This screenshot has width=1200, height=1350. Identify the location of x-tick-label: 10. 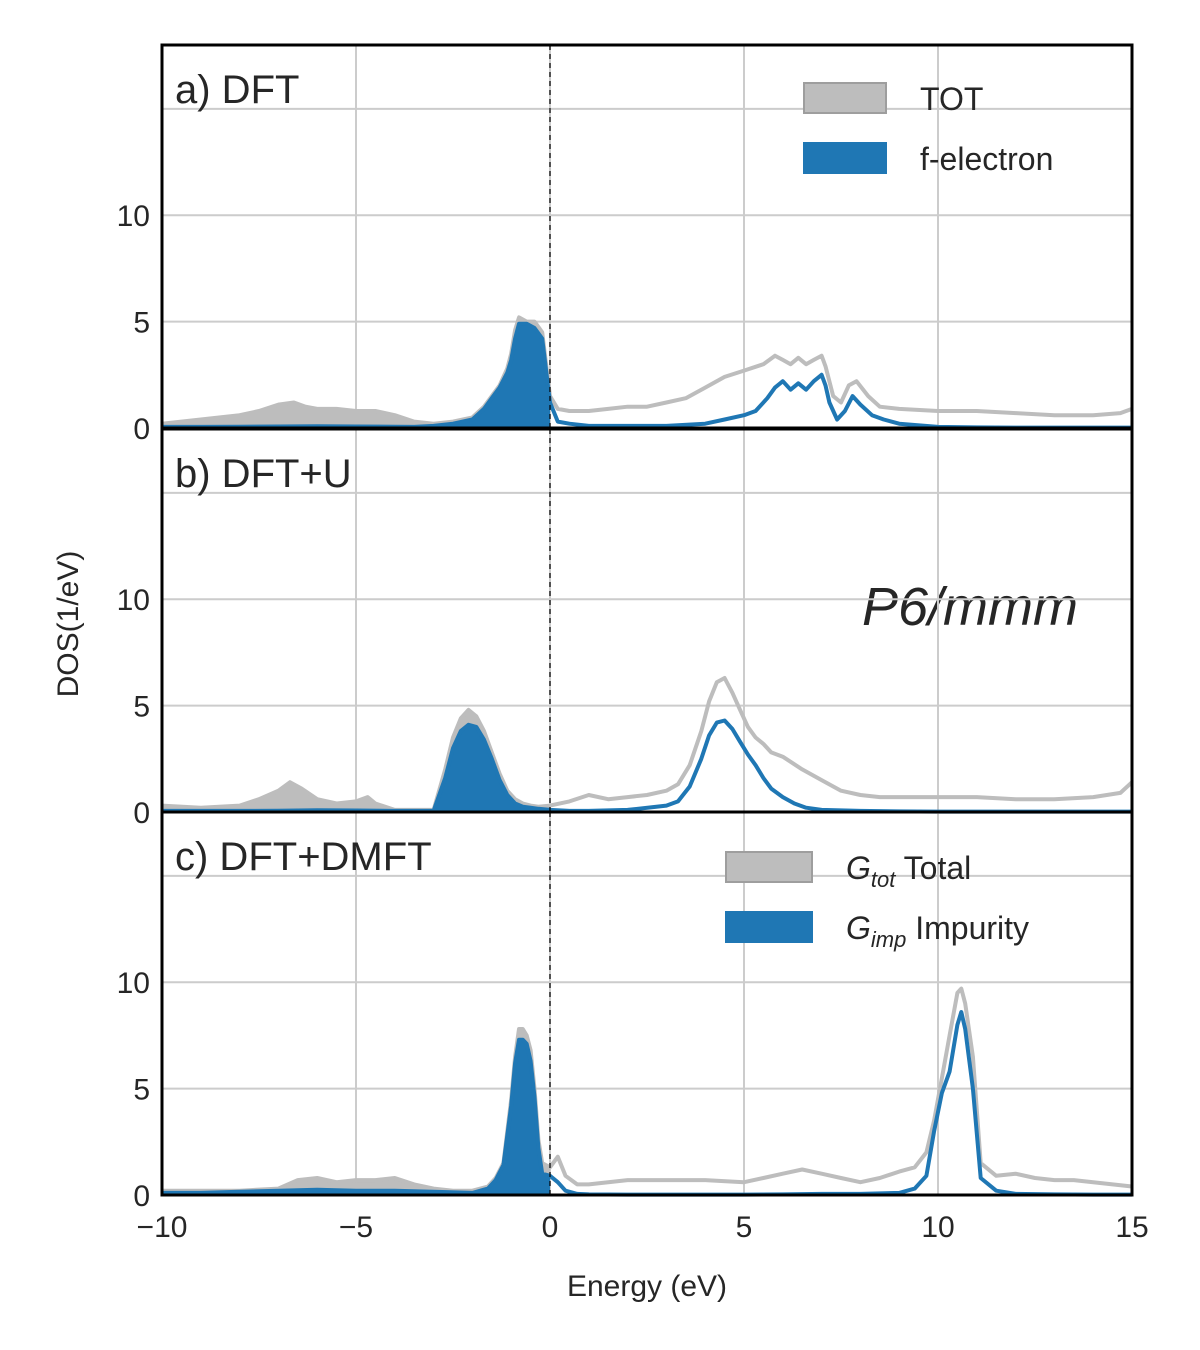
(937, 1227).